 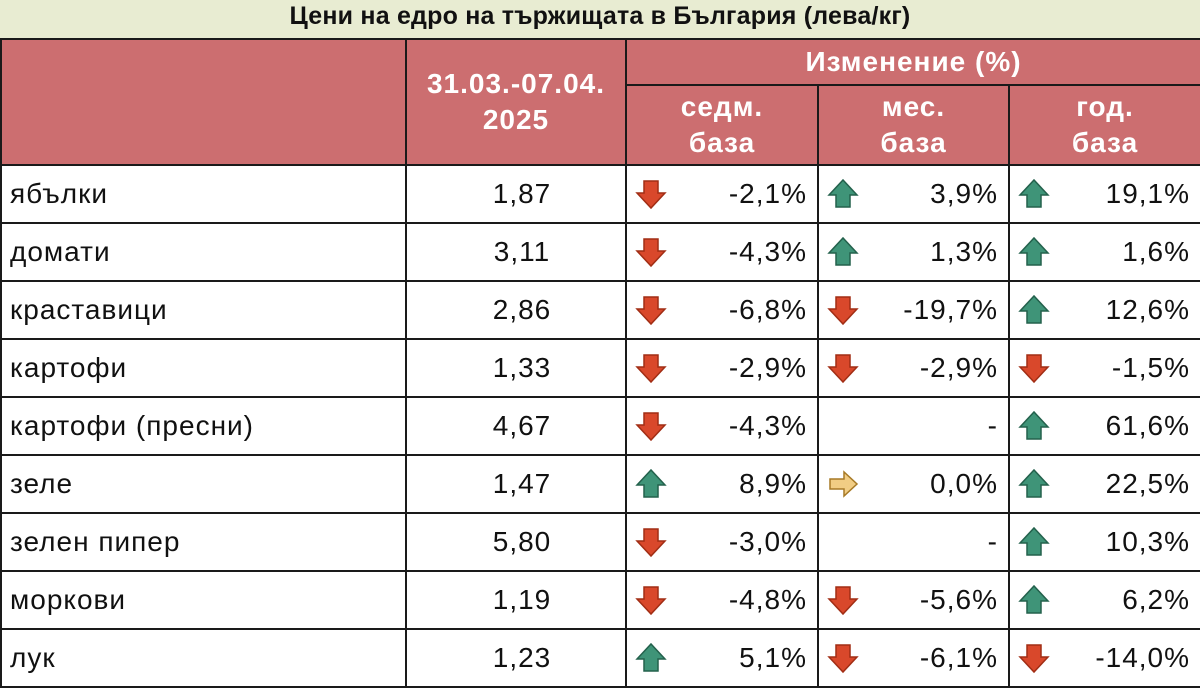 What do you see at coordinates (958, 599) in the screenshot?
I see `change-monthly-value: -5,6%` at bounding box center [958, 599].